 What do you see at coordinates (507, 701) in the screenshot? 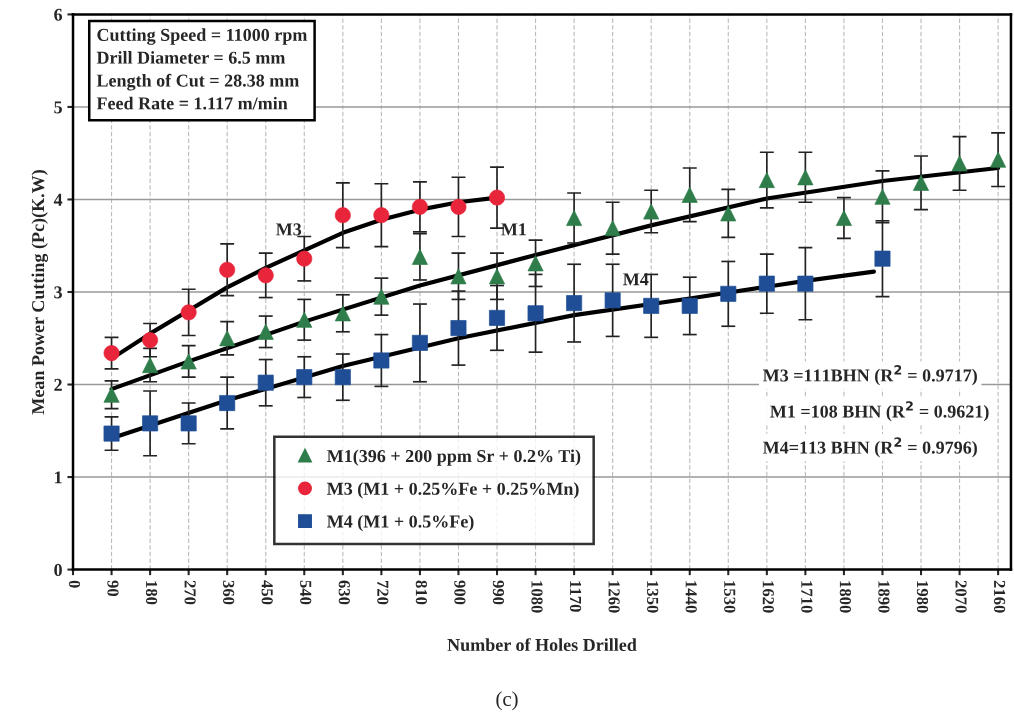
I see `text: (c)` at bounding box center [507, 701].